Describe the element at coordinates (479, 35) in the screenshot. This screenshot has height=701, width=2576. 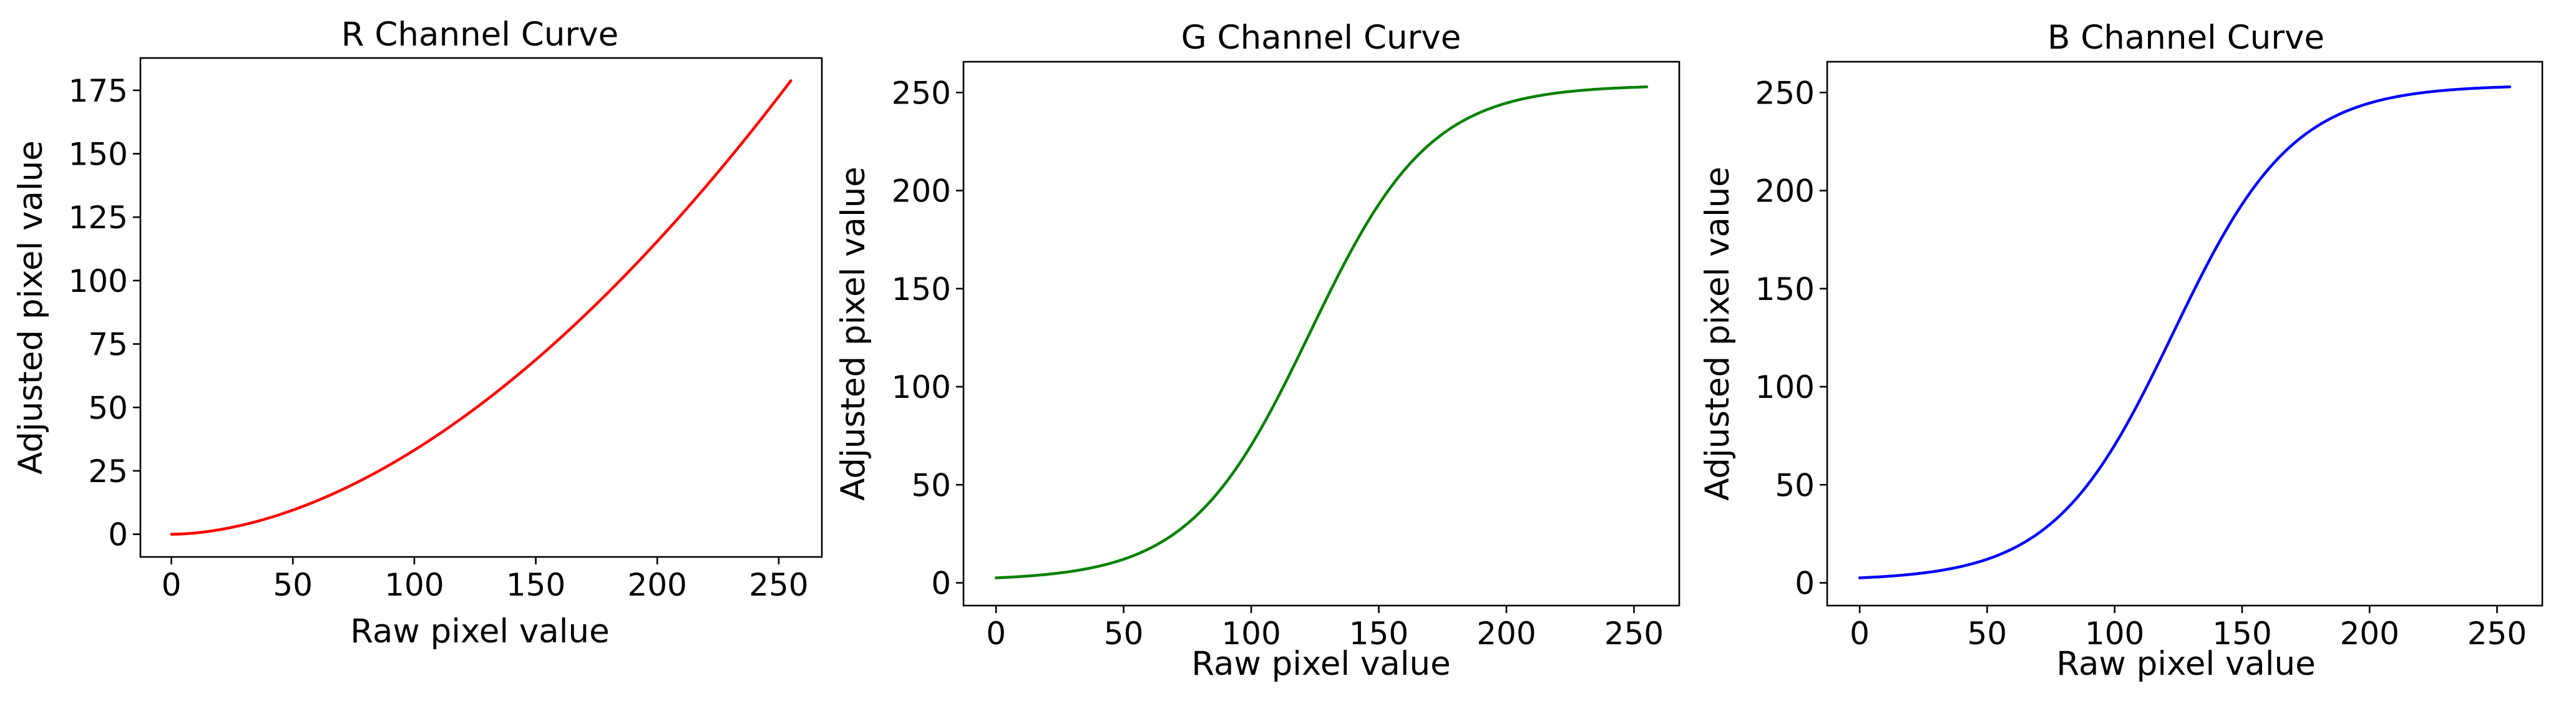
I see `chart-title: R Channel Curve` at that location.